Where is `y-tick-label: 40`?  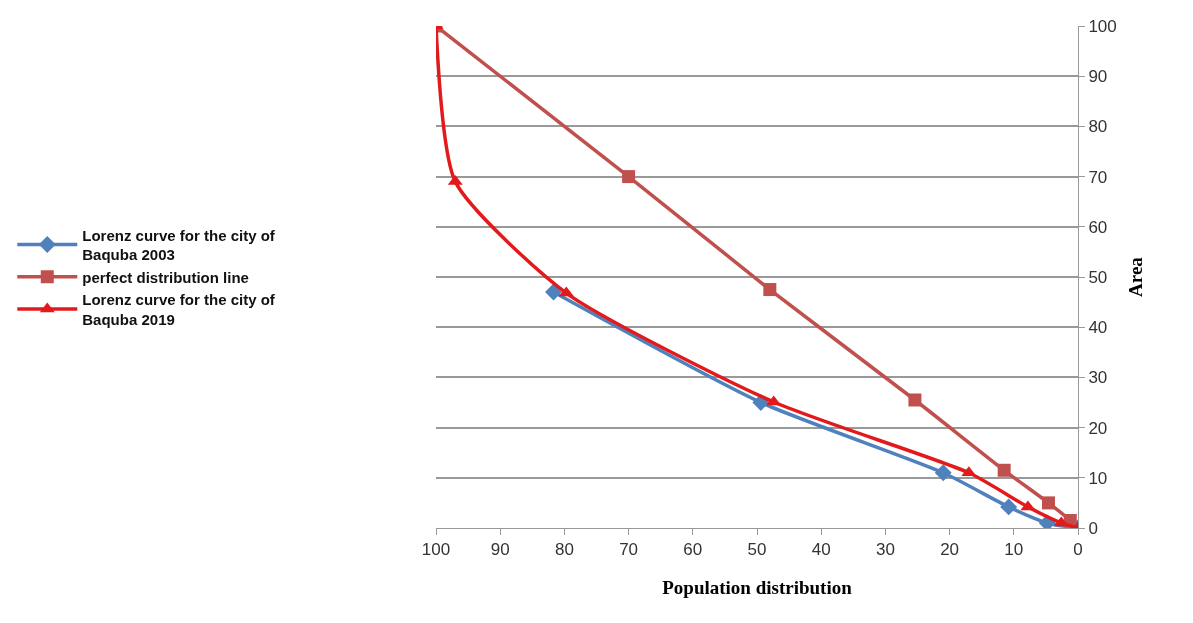
y-tick-label: 40 is located at coordinates (1098, 328).